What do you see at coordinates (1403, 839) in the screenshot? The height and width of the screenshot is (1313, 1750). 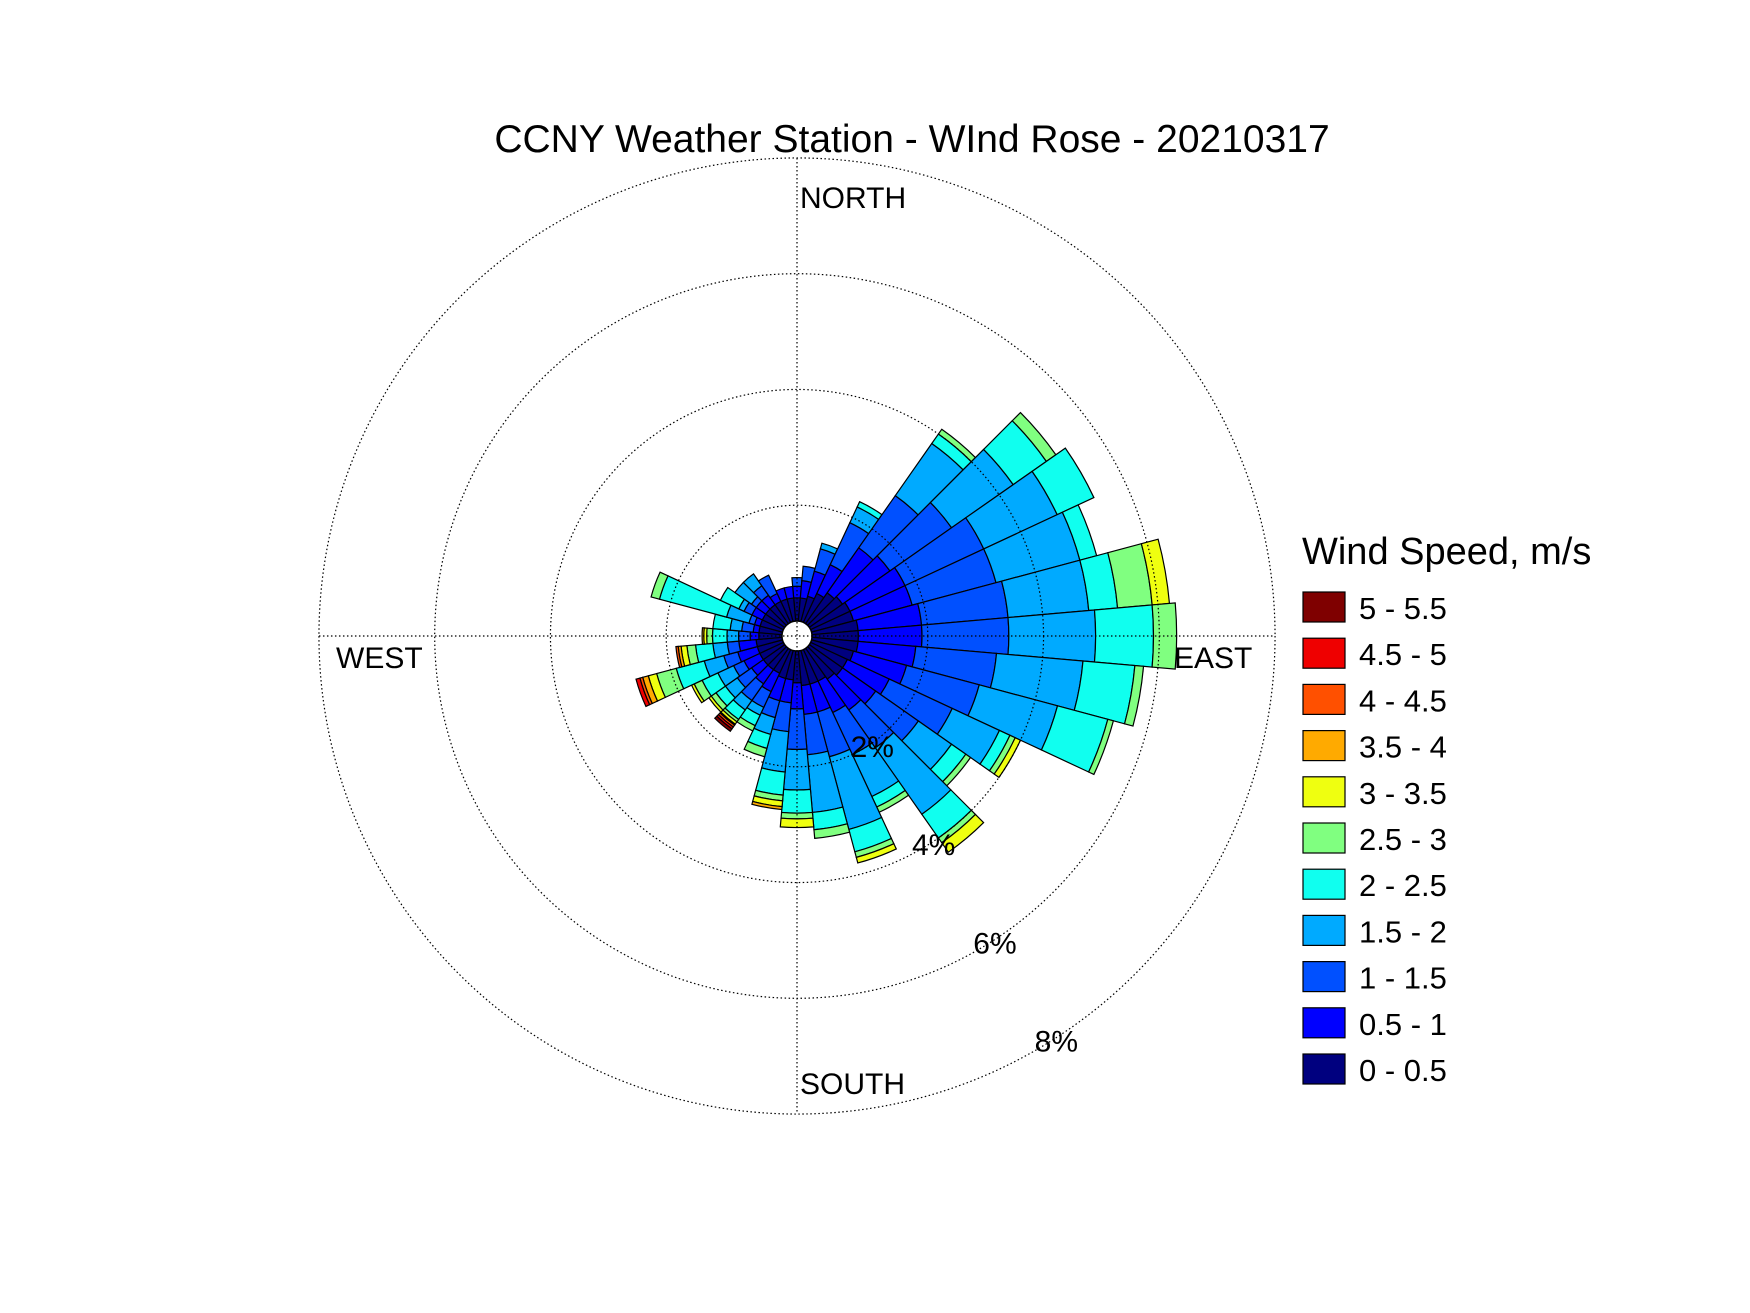 I see `legend-label: 2.5 - 3` at bounding box center [1403, 839].